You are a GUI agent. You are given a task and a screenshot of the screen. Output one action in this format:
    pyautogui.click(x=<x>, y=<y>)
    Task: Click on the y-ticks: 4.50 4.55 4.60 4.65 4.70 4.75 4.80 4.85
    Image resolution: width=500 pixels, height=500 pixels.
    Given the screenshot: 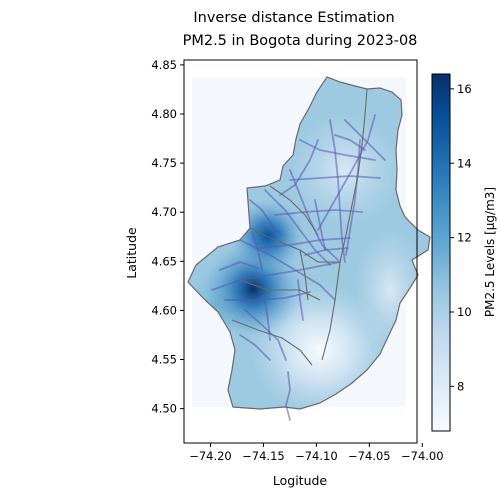 What is the action you would take?
    pyautogui.click(x=167, y=237)
    